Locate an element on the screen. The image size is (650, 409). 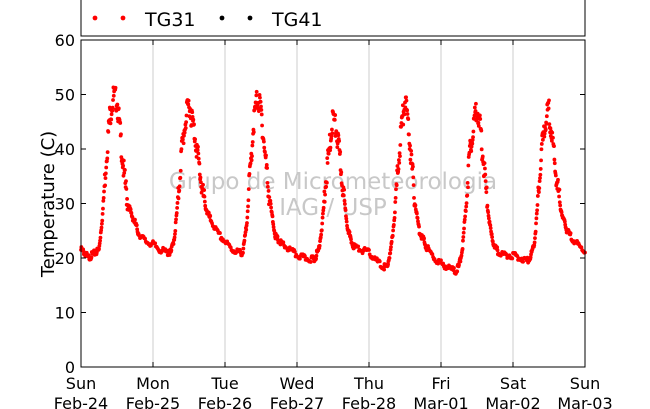
x-tick-label-date: Feb-27 is located at coordinates (297, 401).